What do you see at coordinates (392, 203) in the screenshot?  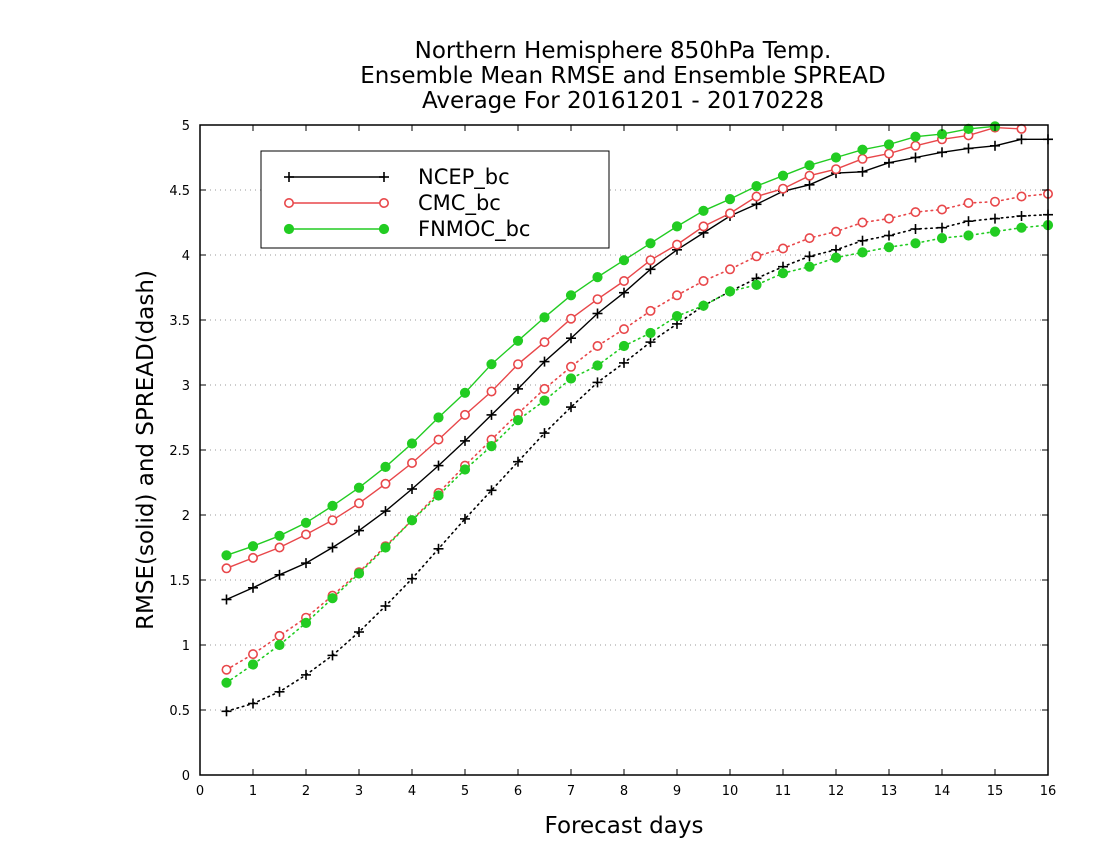 I see `legend-item-CMC_bc: CMC_bc` at bounding box center [392, 203].